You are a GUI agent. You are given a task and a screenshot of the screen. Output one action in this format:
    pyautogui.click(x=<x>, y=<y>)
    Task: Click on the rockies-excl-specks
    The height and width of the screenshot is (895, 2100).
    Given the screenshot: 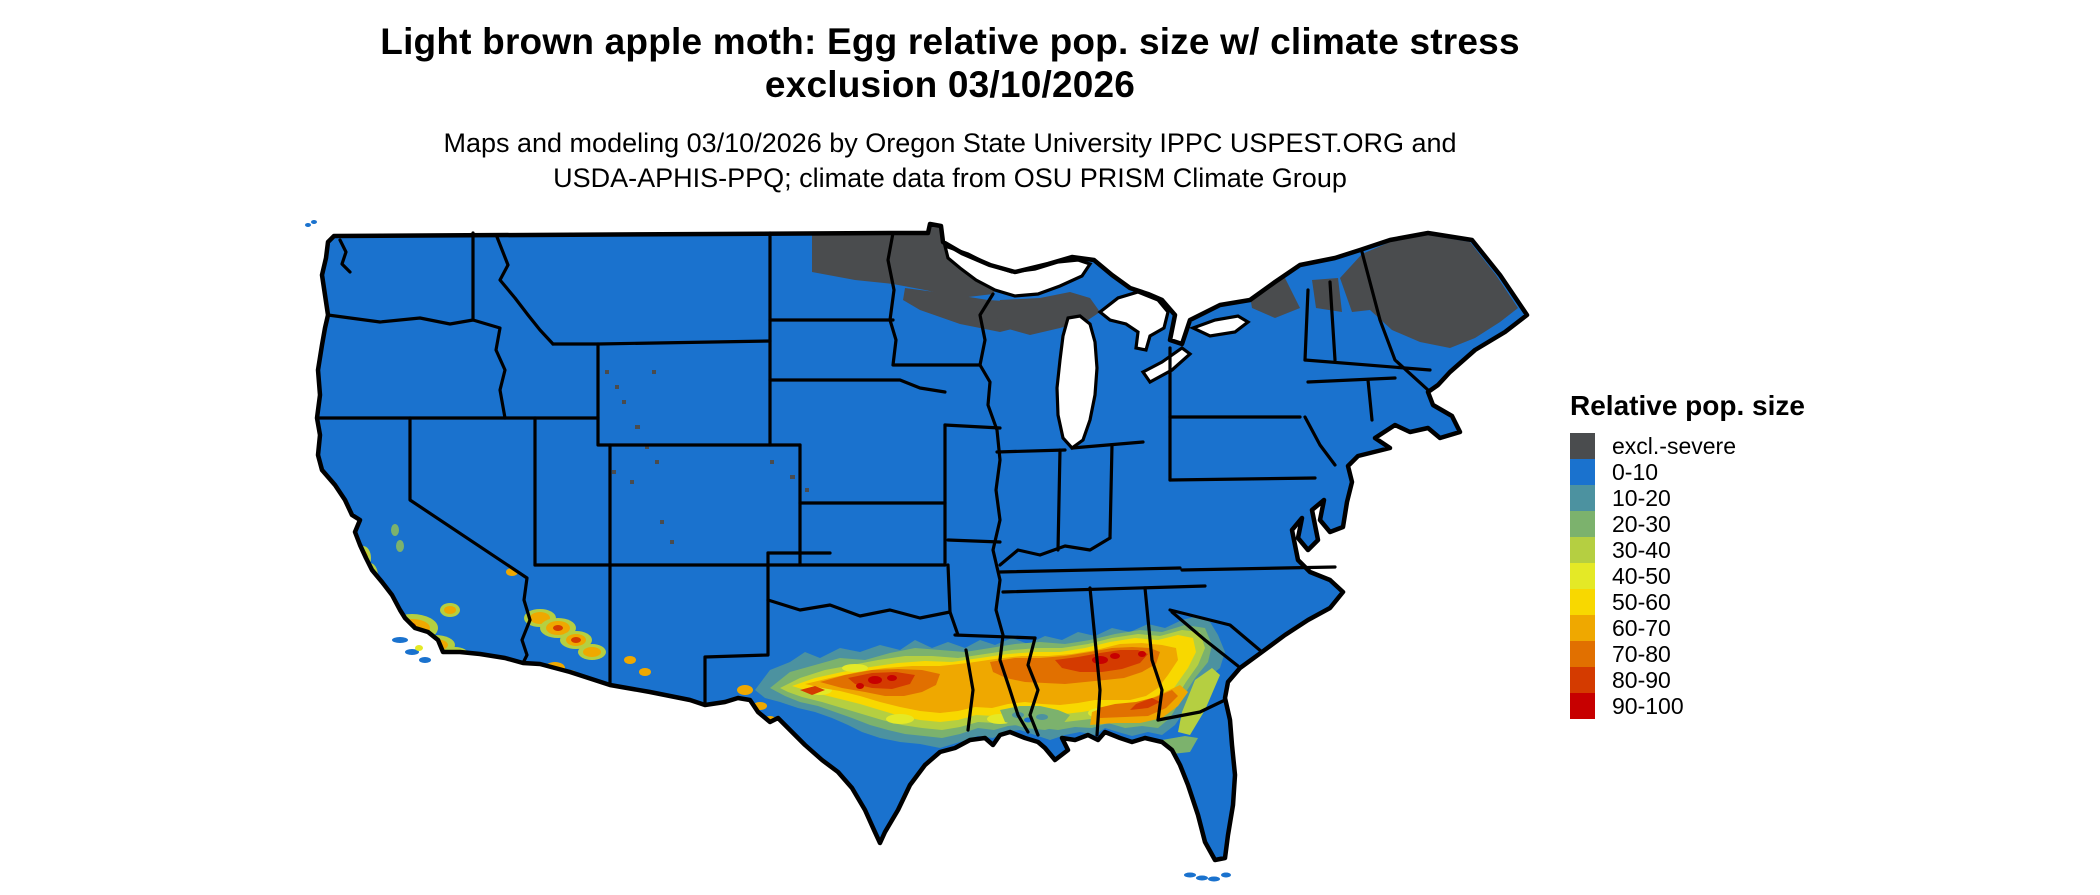 What is the action you would take?
    pyautogui.click(x=707, y=457)
    